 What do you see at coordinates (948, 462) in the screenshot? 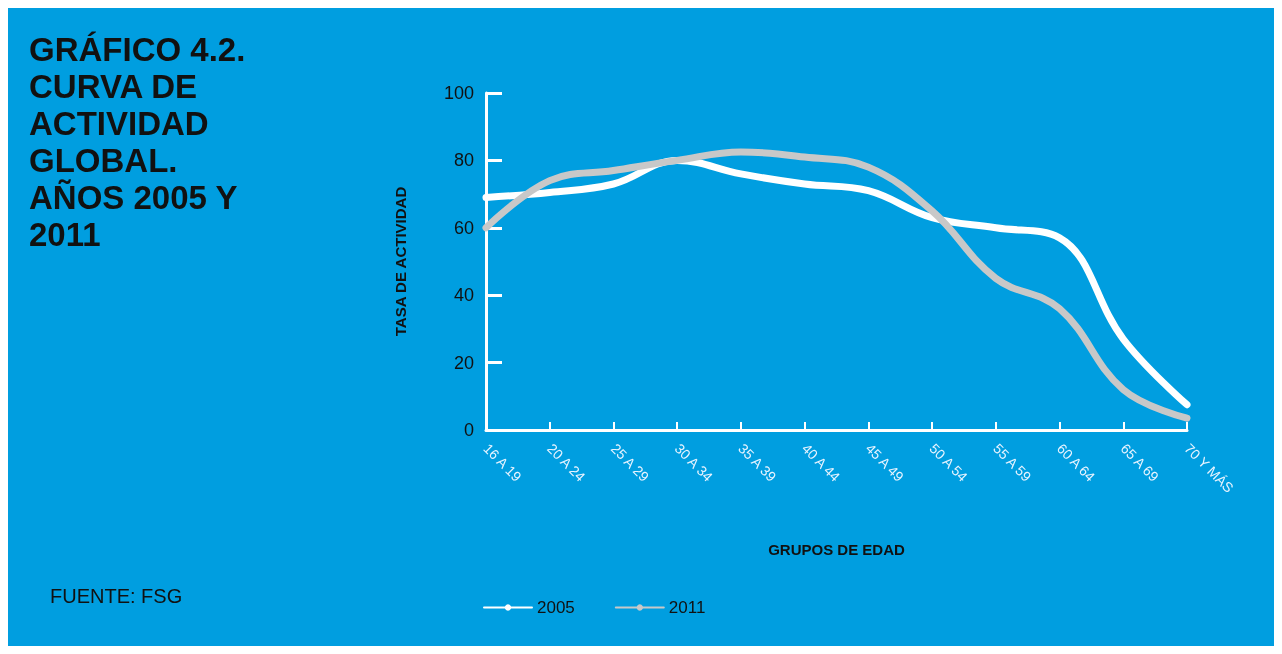
I see `x-tick-label: 50 A 54` at bounding box center [948, 462].